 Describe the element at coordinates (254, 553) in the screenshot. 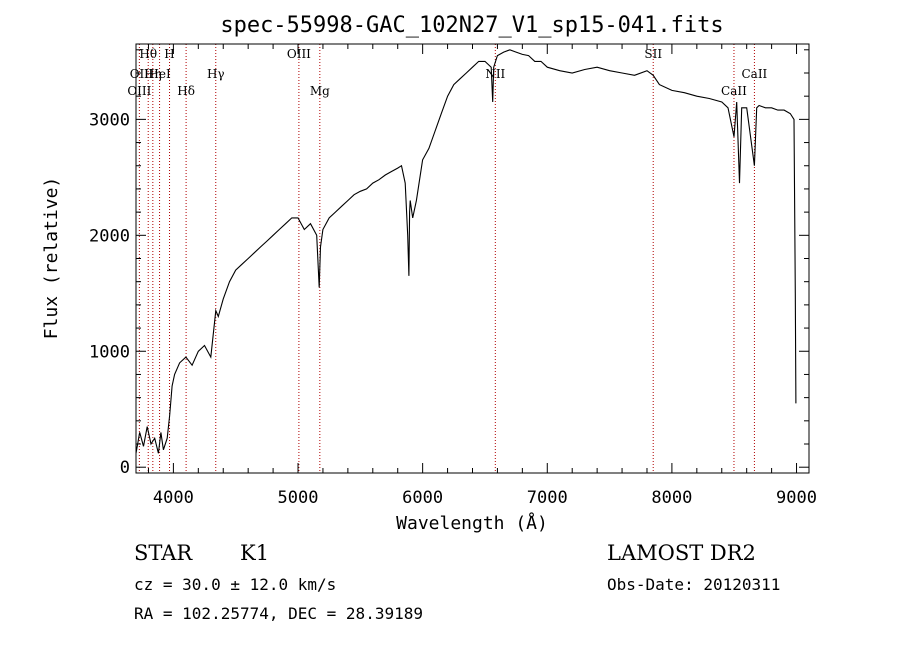

I see `object-subclass: K1` at that location.